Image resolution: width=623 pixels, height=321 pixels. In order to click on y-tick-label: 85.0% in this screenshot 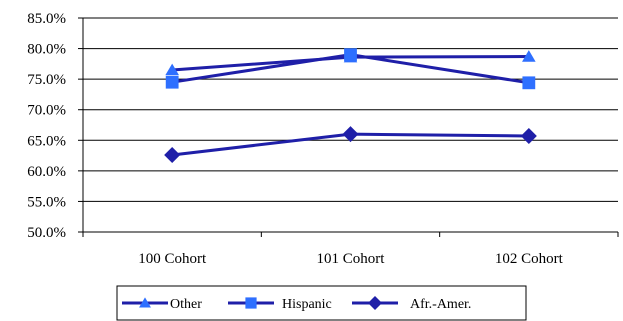, I will do `click(46, 19)`.